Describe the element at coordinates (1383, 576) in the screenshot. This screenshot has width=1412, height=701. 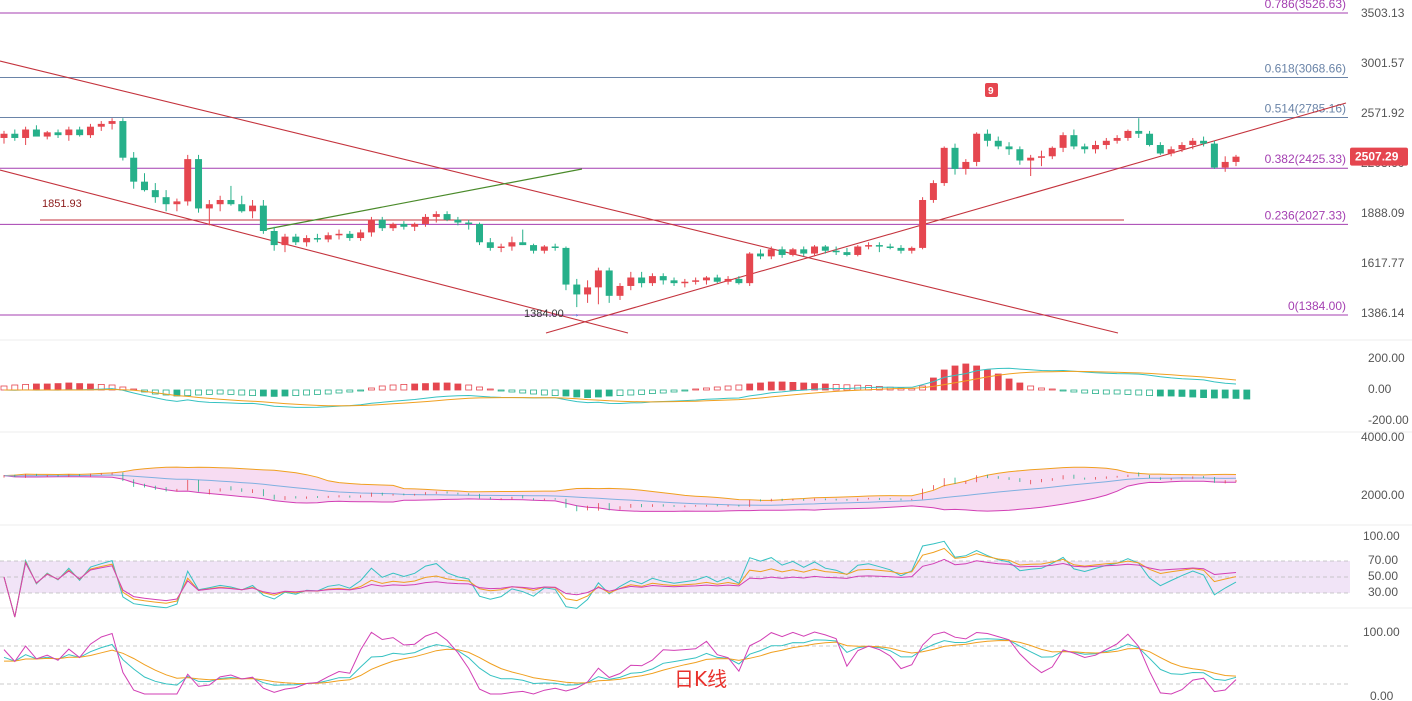
I see `rsi-axis-tick: 50.00` at that location.